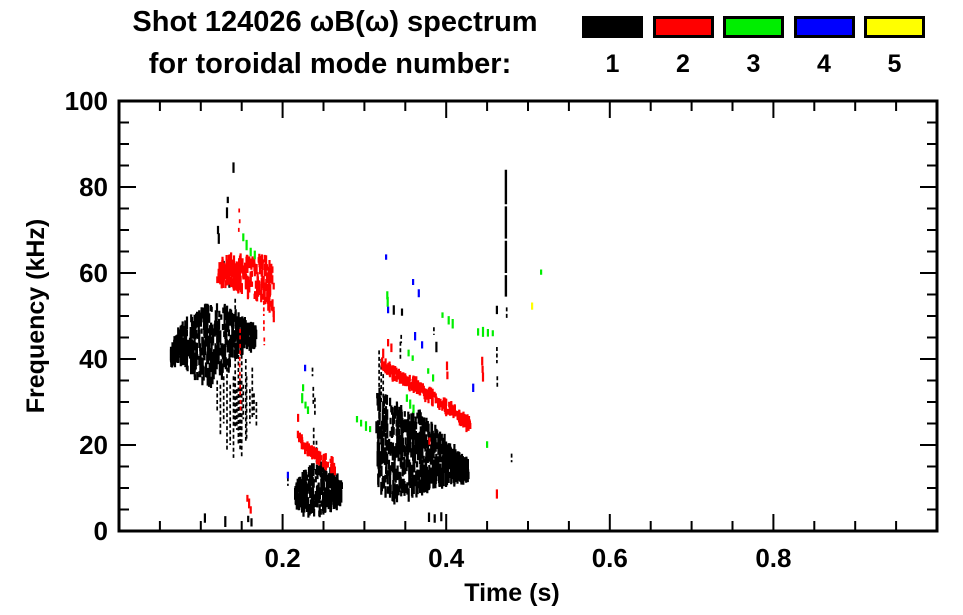 This screenshot has width=963, height=615. I want to click on x-axis-title: Time (s), so click(511, 593).